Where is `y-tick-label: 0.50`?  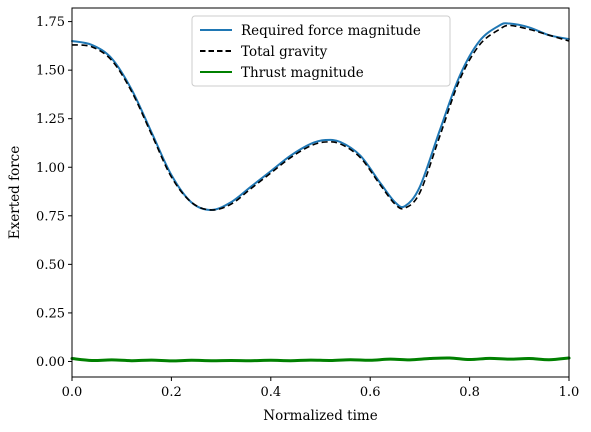
y-tick-label: 0.50 is located at coordinates (50, 265).